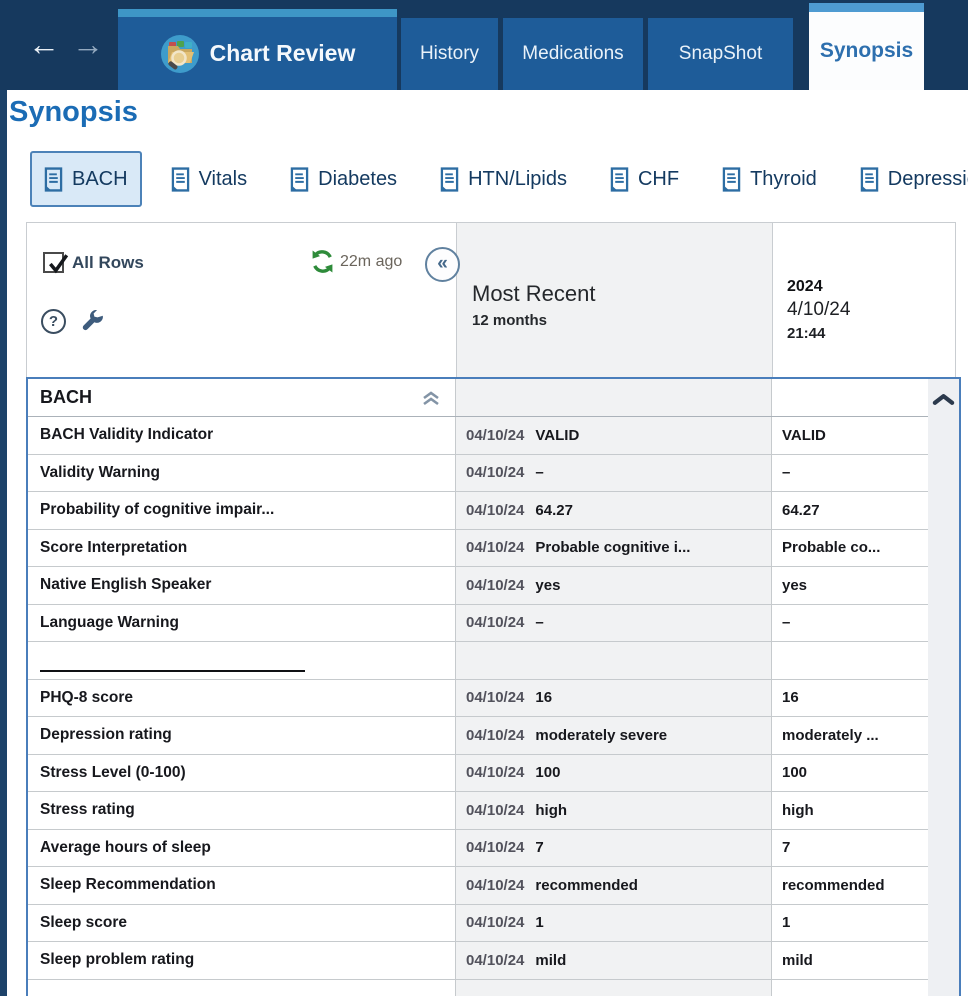  Describe the element at coordinates (510, 320) in the screenshot. I see `most-recent-column-subtitle: 12 months` at that location.